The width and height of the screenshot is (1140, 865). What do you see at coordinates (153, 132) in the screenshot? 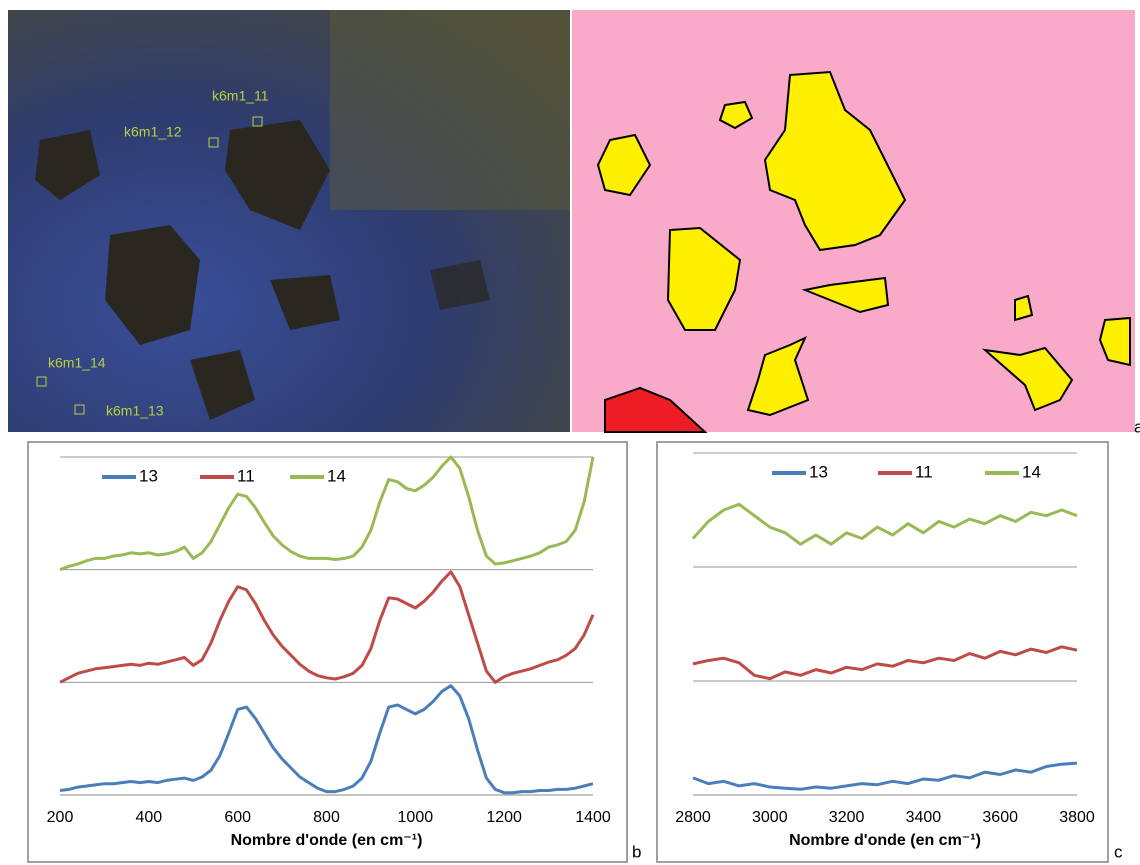
I see `spot-label: k6m1_12` at bounding box center [153, 132].